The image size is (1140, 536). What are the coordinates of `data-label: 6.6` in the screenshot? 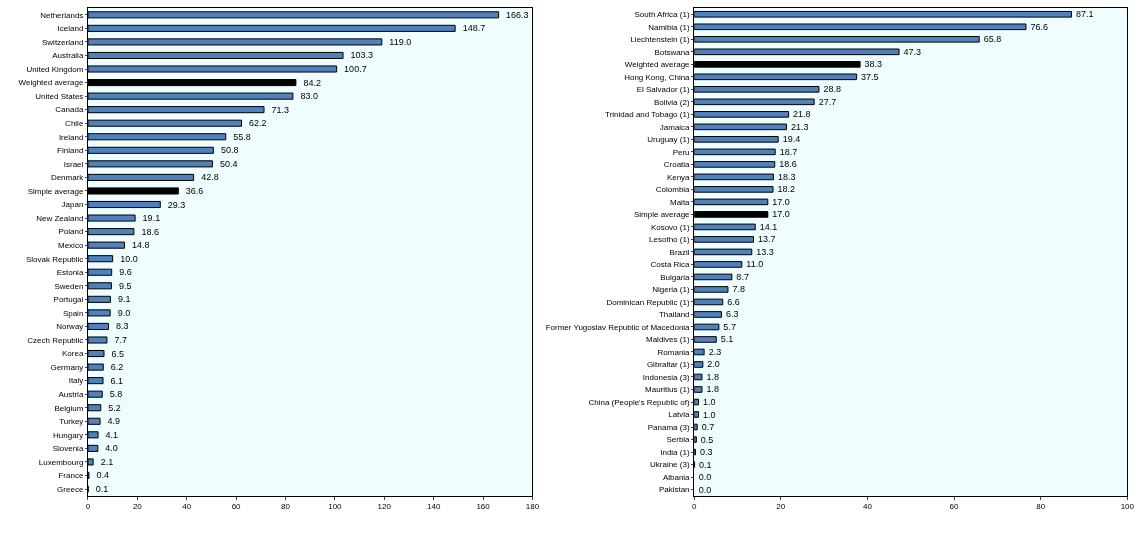 It's located at (731, 301).